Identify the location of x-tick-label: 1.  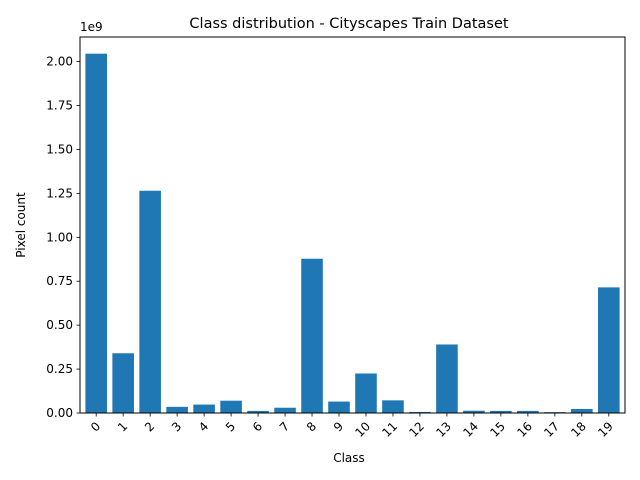
(122, 426).